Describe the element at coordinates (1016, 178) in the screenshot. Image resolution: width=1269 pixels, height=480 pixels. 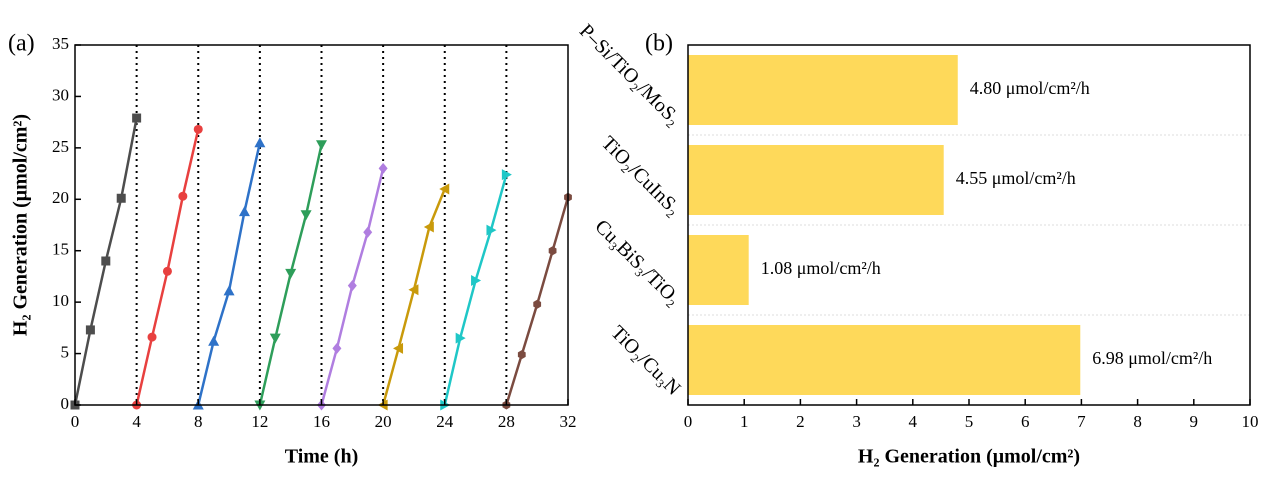
I see `value-label: 4.55 μmol/cm²/h` at that location.